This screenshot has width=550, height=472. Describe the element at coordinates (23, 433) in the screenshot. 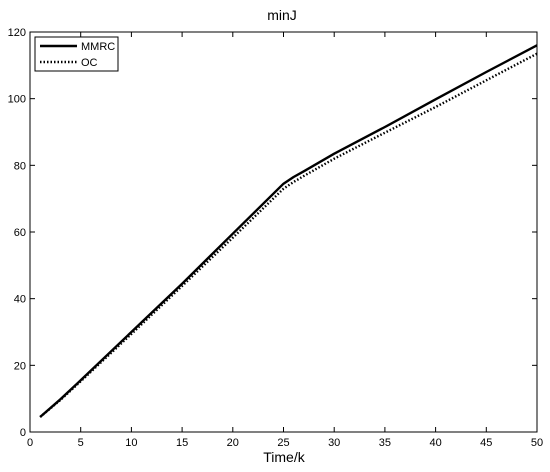

I see `y-tick-label: 0` at that location.